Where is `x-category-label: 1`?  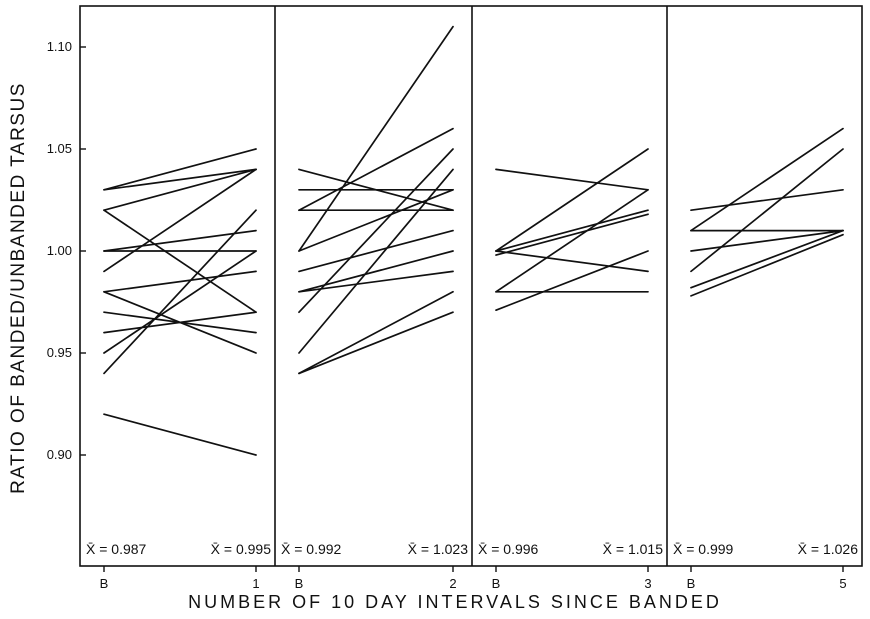 x-category-label: 1 is located at coordinates (255, 583).